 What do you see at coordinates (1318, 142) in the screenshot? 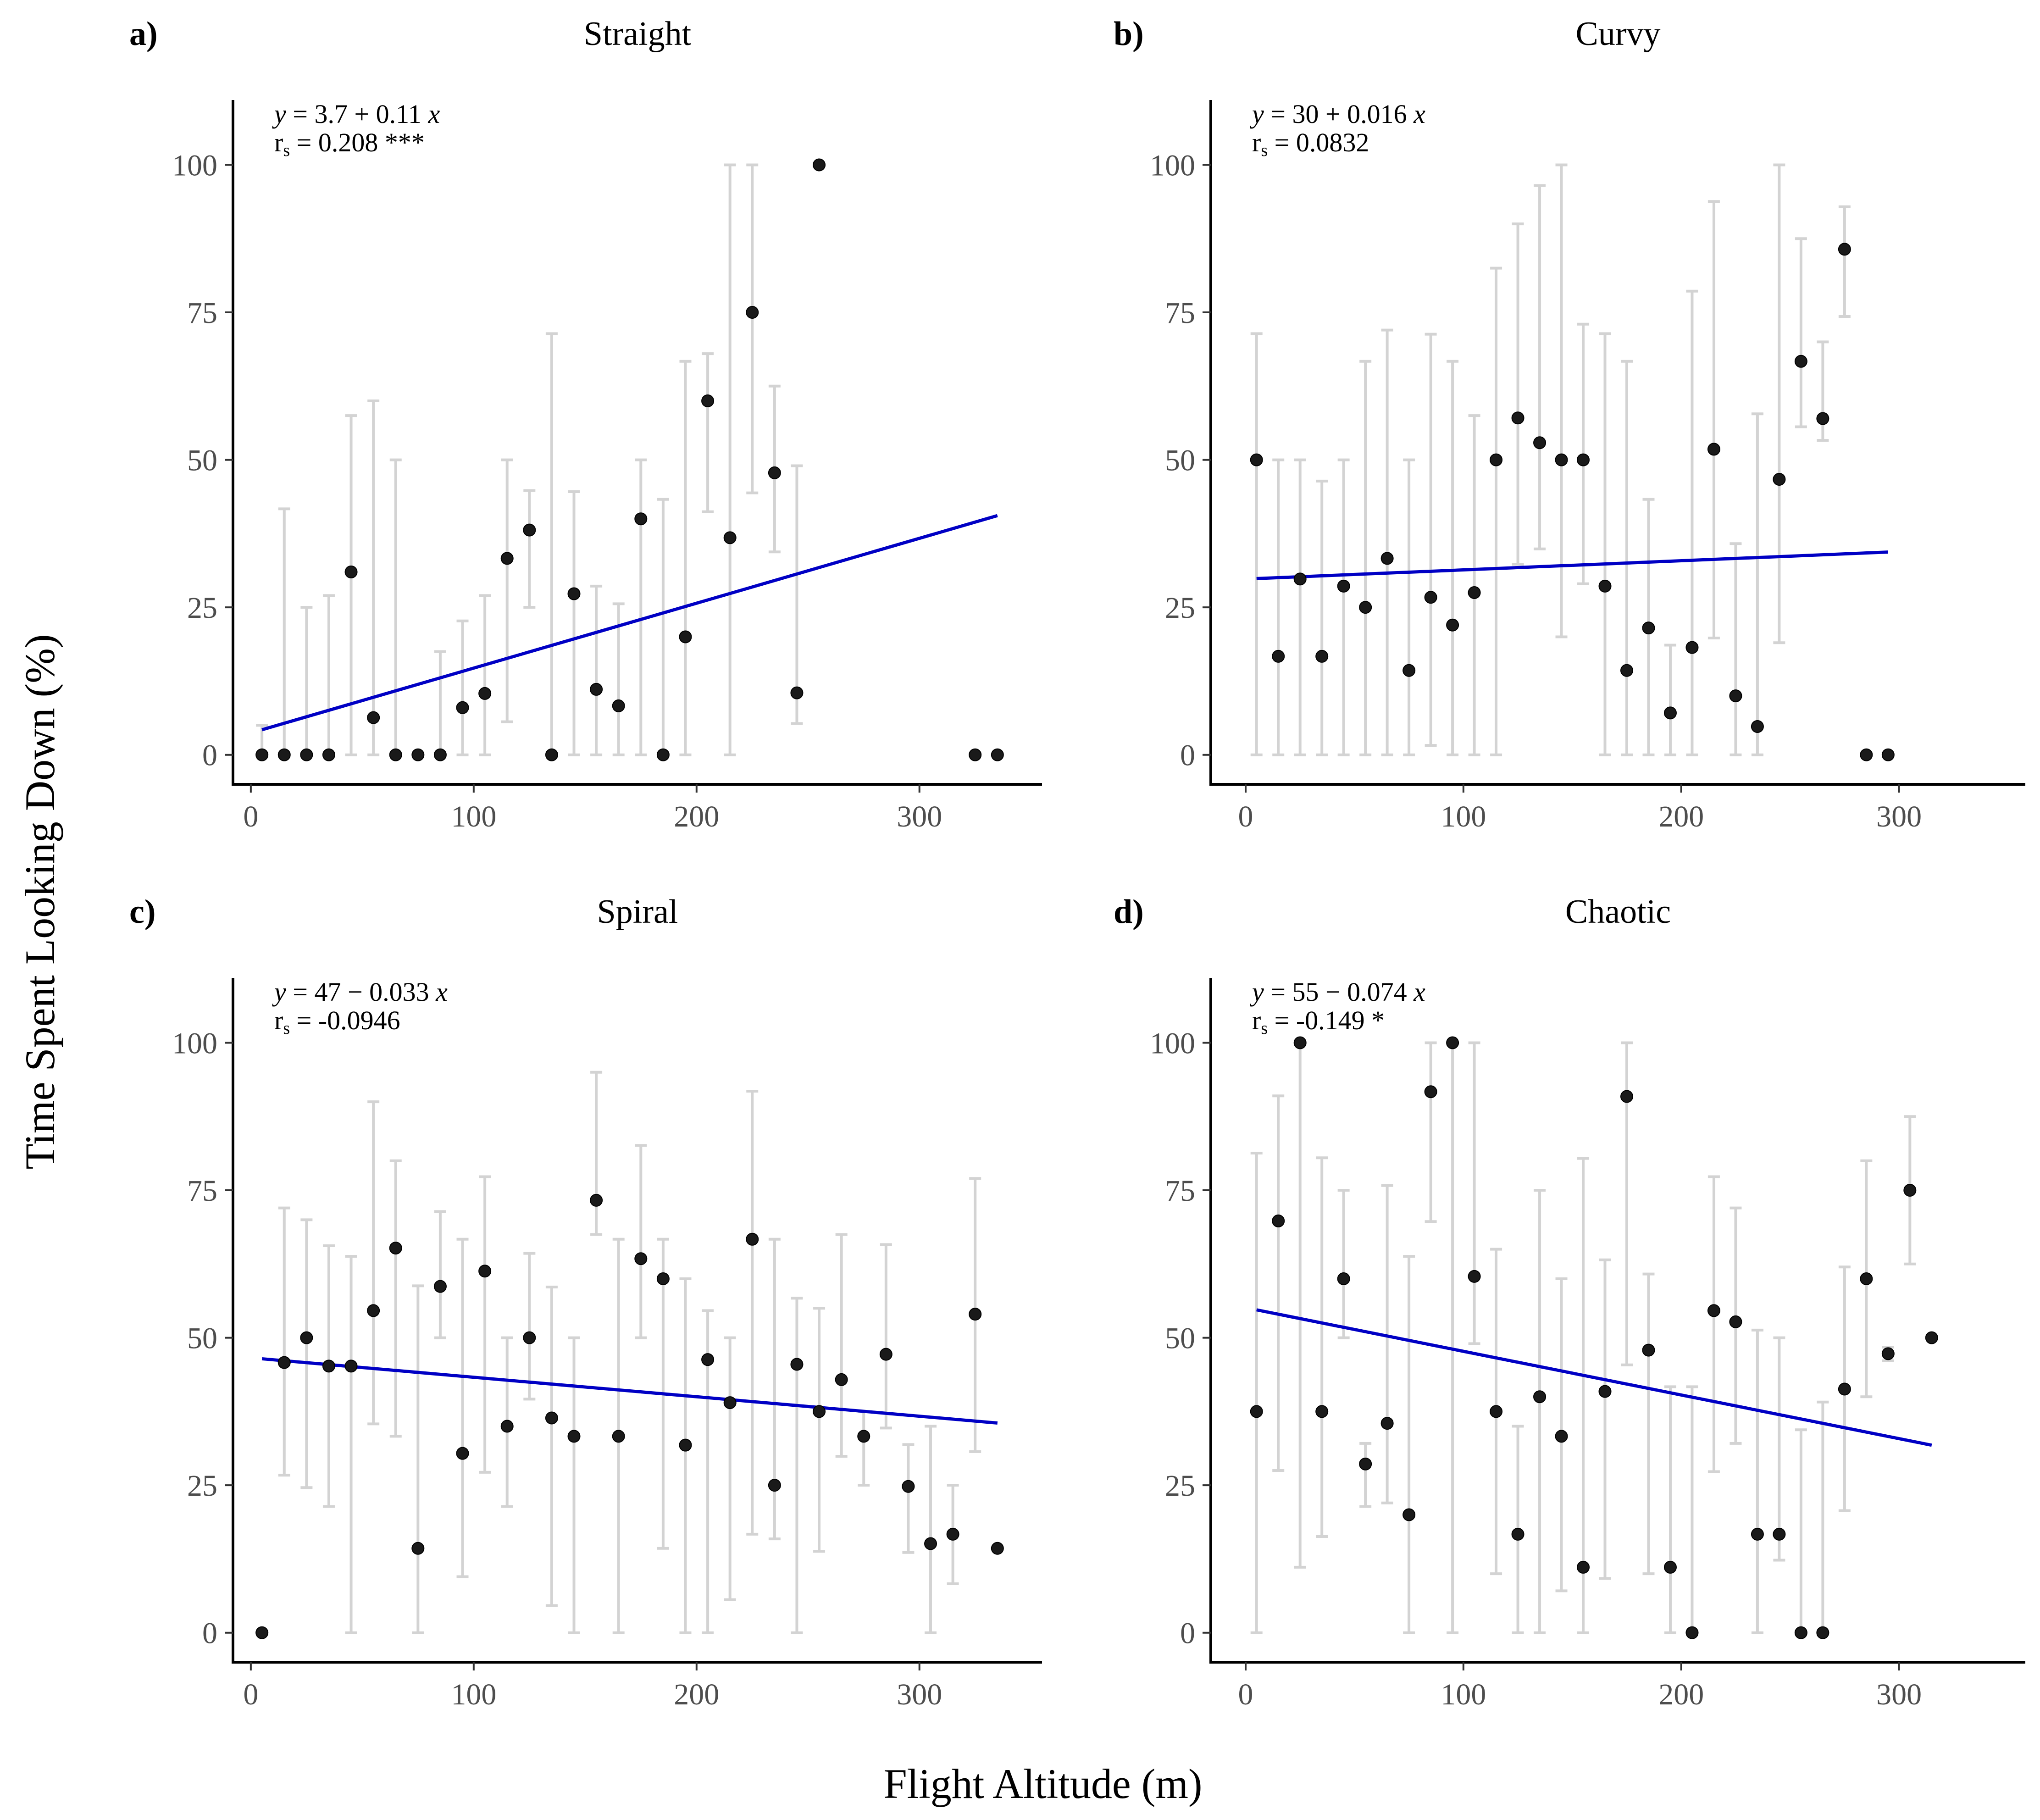
I see `correlation-value: = 0.0832` at bounding box center [1318, 142].